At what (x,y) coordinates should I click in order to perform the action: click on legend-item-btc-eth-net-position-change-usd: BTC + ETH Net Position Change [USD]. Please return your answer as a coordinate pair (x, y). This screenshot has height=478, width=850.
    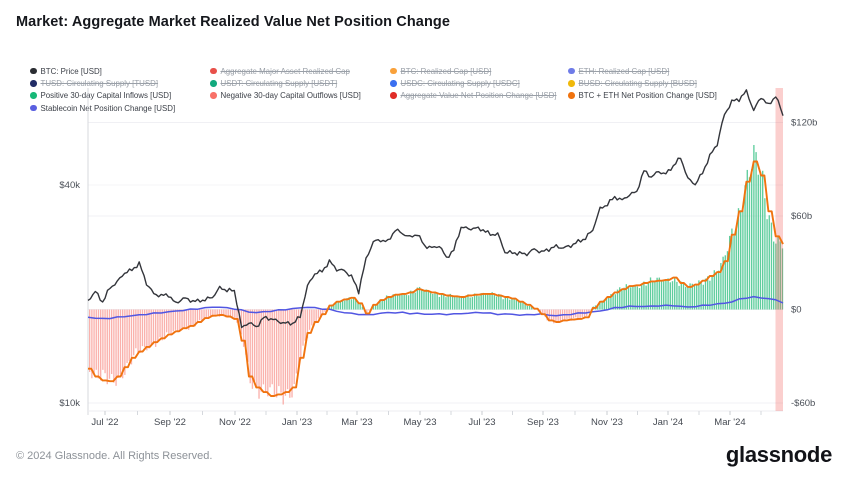
    Looking at the image, I should click on (642, 96).